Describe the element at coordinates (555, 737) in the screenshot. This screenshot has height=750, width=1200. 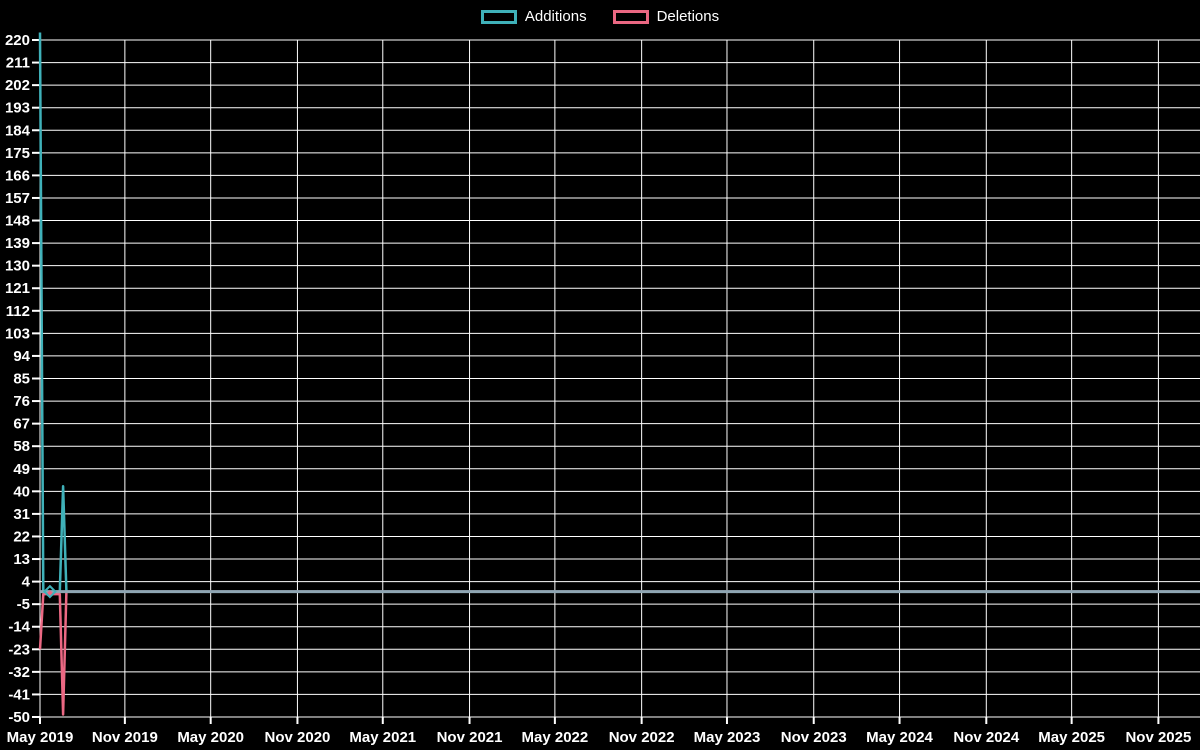
I see `x-tick-label: May 2022` at that location.